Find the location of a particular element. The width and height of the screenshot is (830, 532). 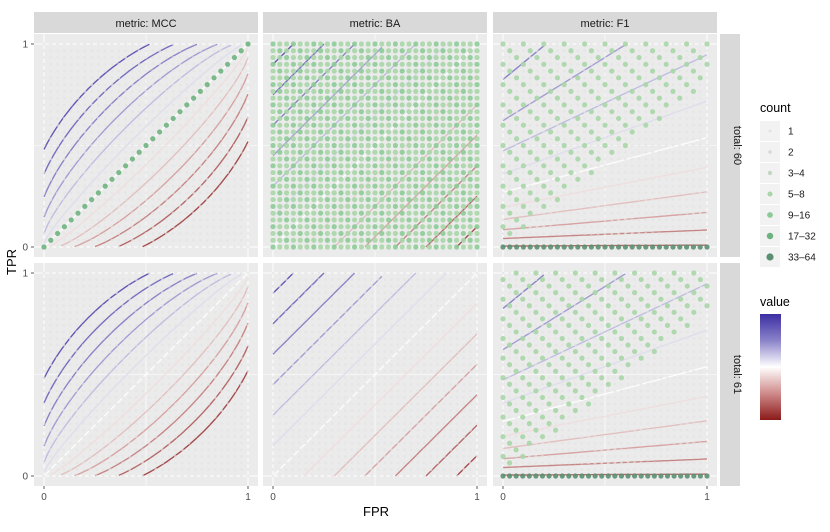

column-strip is located at coordinates (146, 22).